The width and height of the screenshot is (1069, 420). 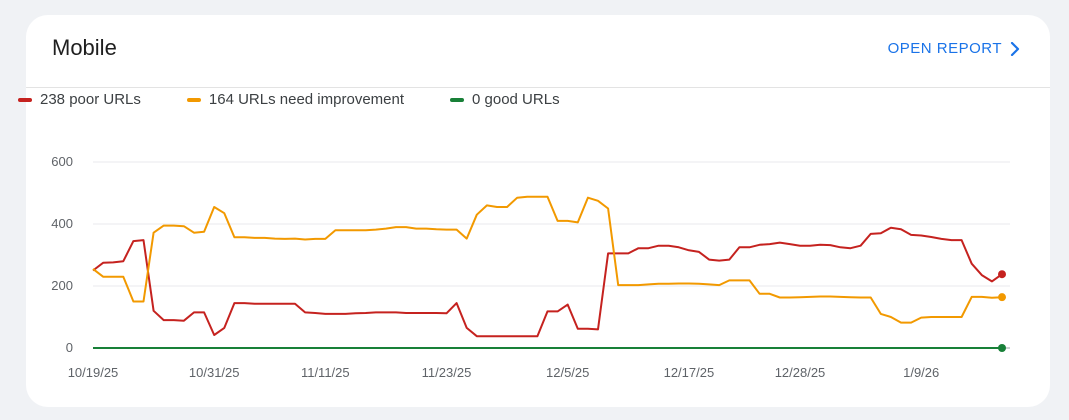 I want to click on series-end-marker-good-urls, so click(x=1002, y=348).